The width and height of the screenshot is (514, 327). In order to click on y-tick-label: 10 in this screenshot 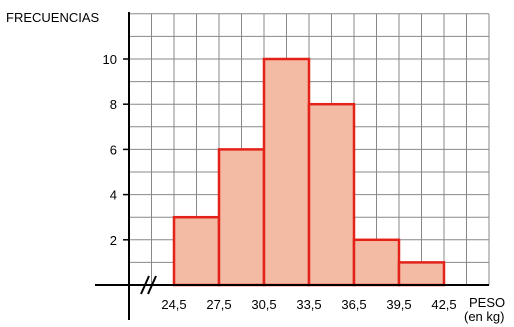, I will do `click(110, 59)`.